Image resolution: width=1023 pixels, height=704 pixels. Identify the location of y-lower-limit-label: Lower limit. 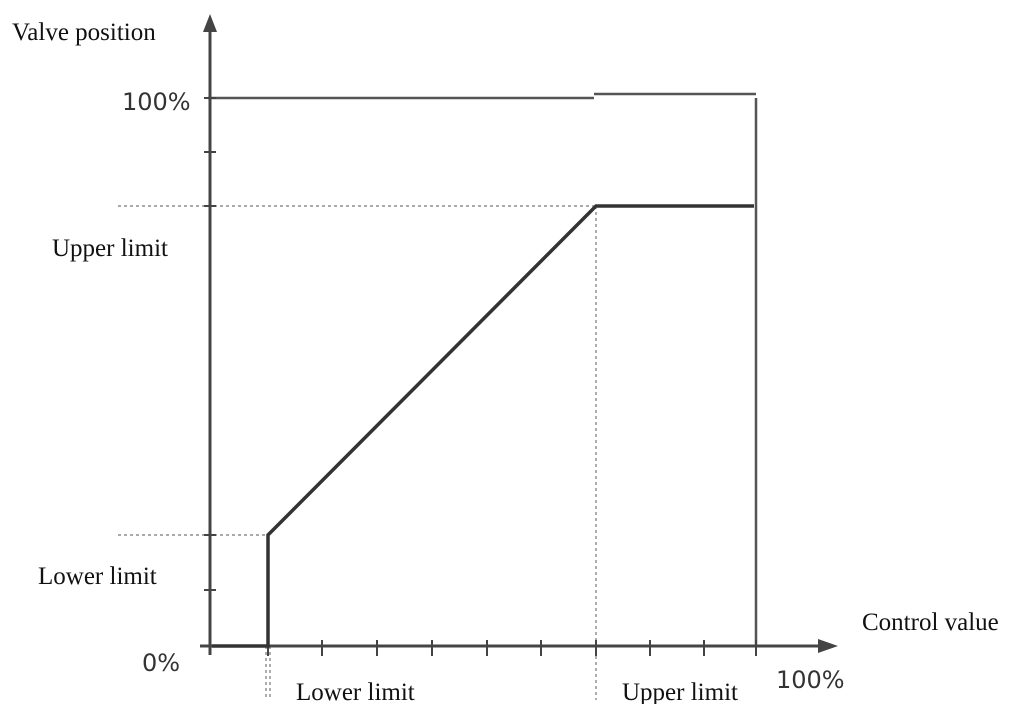
(97, 576).